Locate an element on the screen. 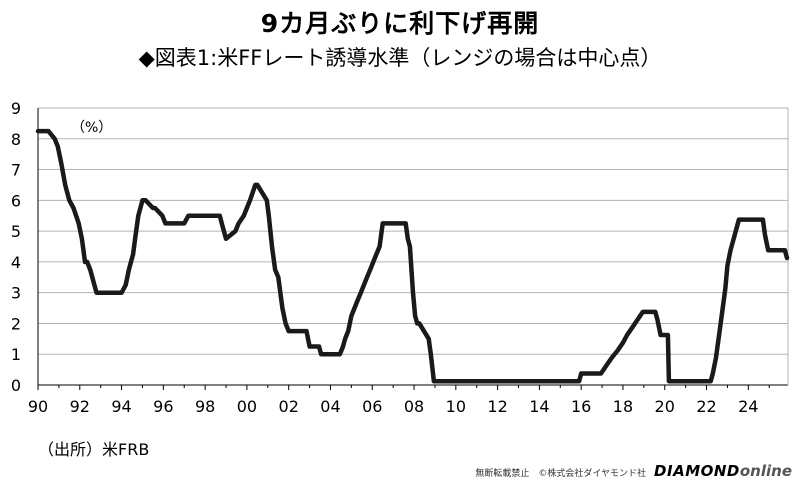 This screenshot has width=800, height=486. y-tick-label: 7 is located at coordinates (16, 170).